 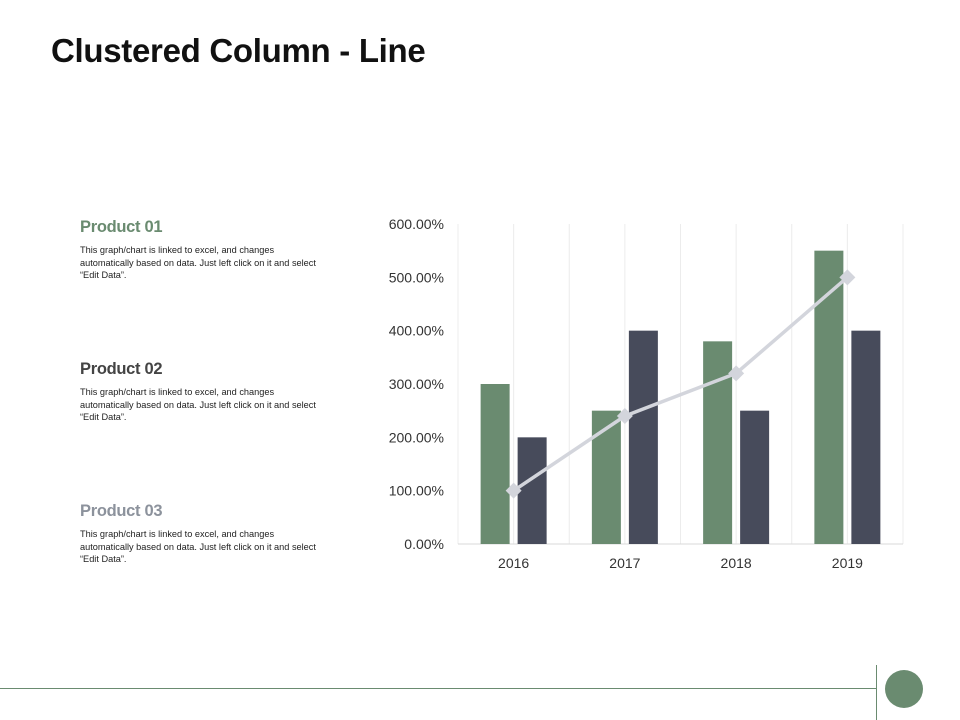 I want to click on page-title: Clustered Column - Line, so click(x=238, y=50).